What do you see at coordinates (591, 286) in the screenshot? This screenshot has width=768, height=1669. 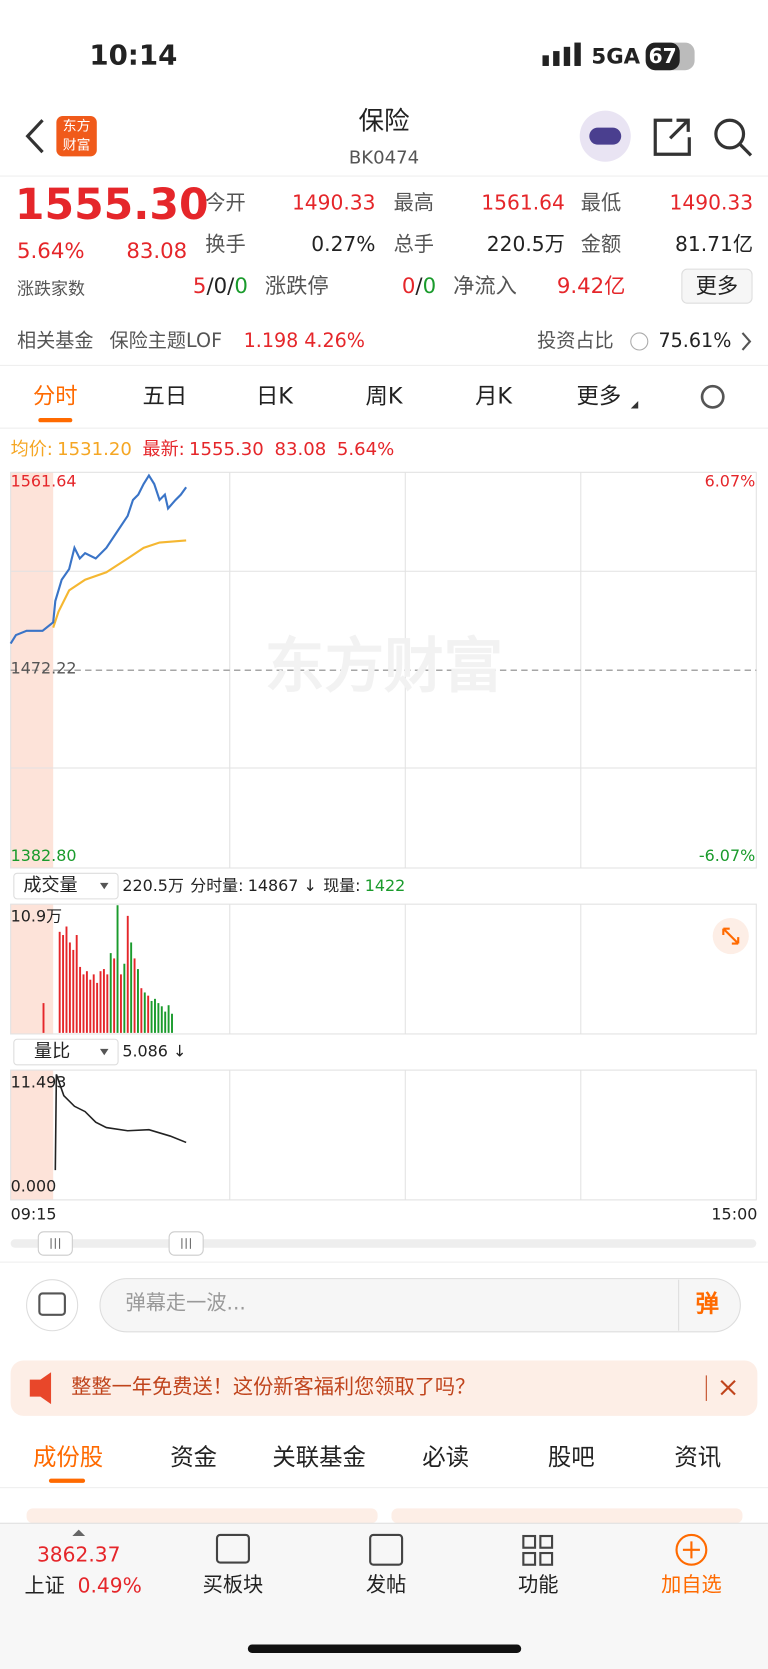 I see `net-inflow: 9.42亿` at bounding box center [591, 286].